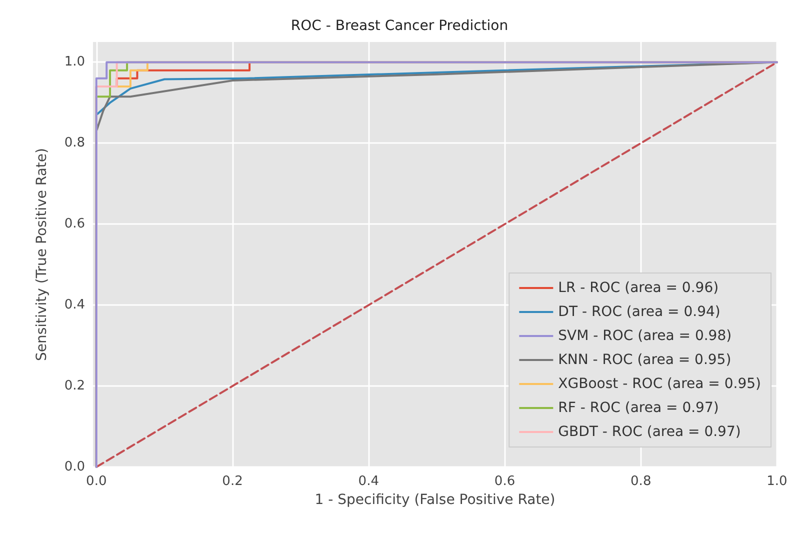 This screenshot has width=799, height=533. I want to click on legend-label: DT - ROC (area = 0.94), so click(639, 312).